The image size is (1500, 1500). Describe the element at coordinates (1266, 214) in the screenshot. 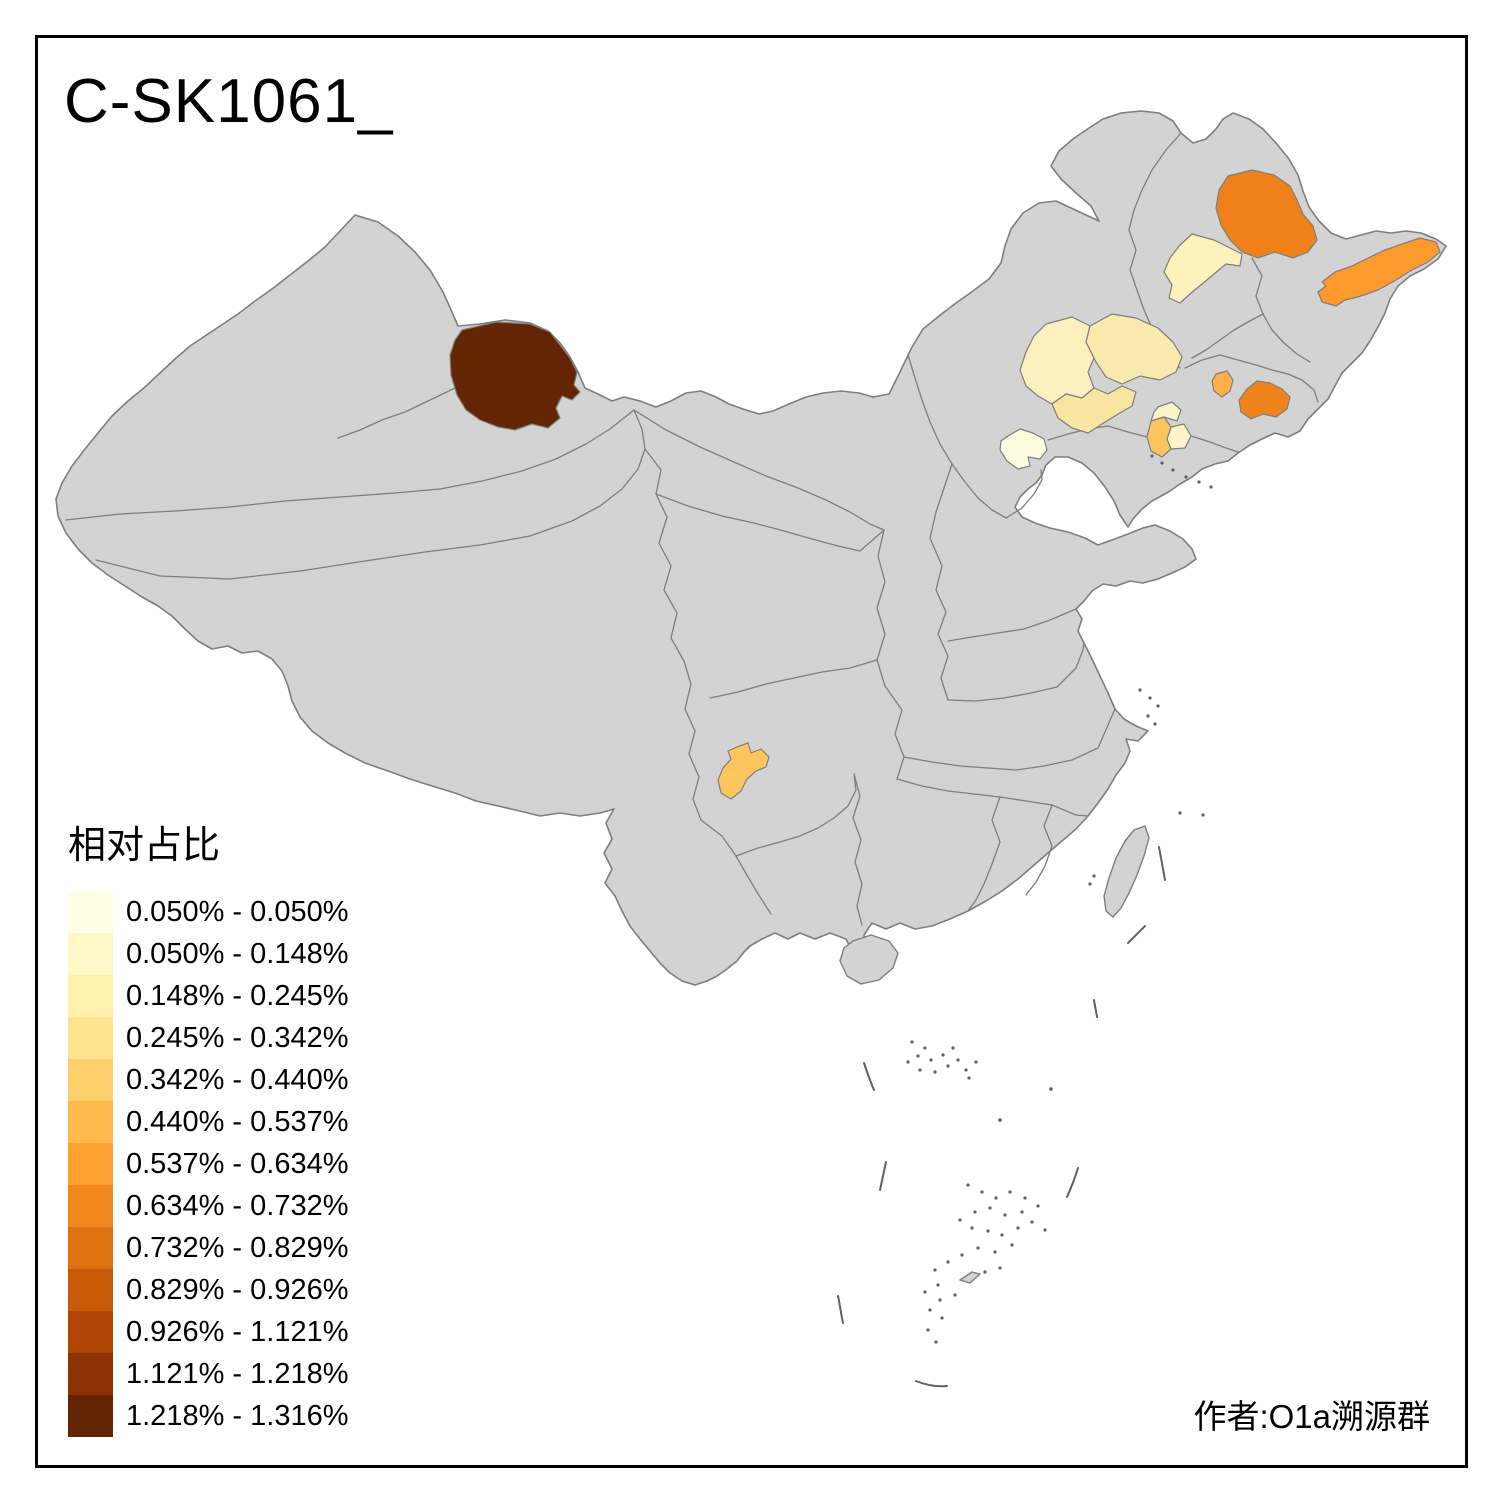

I see `region-ne-north-orange` at that location.